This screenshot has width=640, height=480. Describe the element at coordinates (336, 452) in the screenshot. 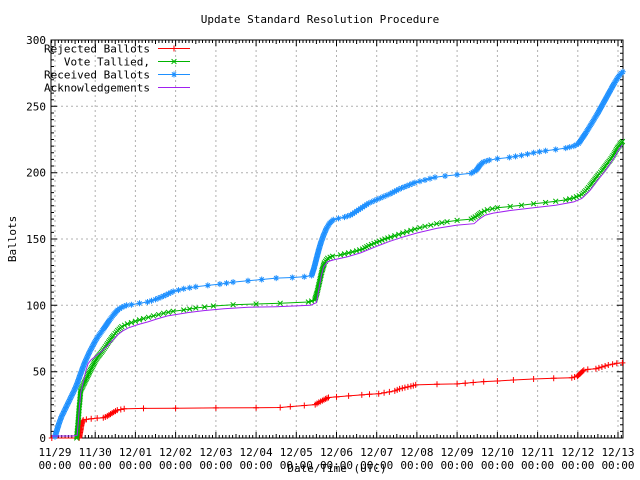

I see `x-tick-label-date: 12/06` at that location.